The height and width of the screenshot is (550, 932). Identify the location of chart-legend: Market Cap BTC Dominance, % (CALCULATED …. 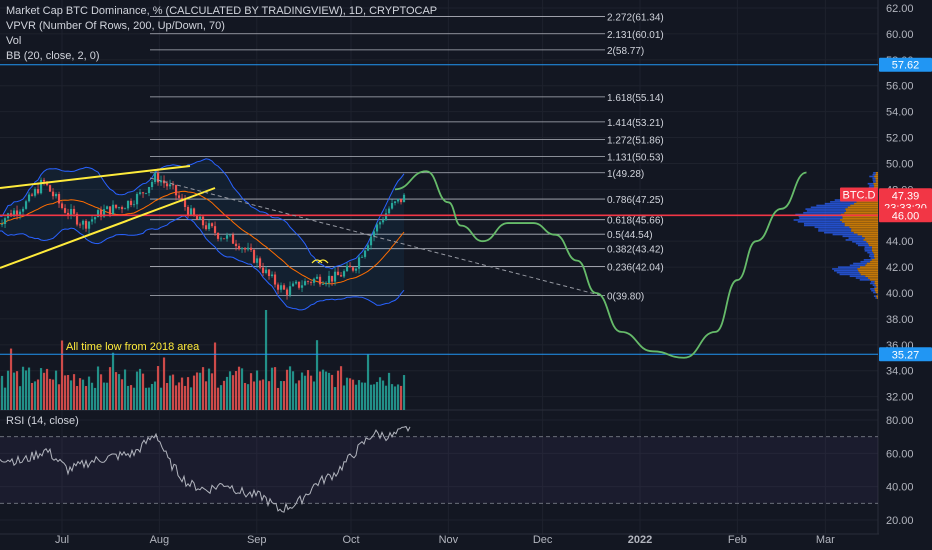
(221, 34).